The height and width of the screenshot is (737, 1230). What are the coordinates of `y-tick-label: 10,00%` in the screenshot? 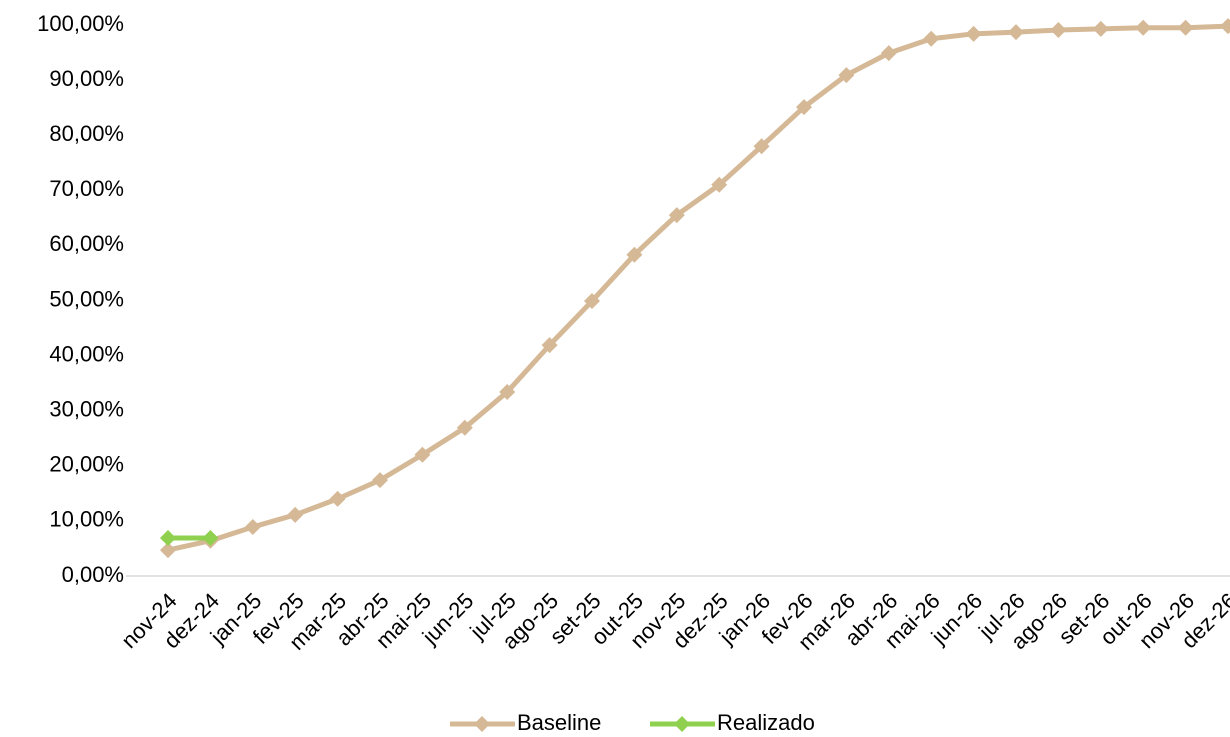 It's located at (86, 519).